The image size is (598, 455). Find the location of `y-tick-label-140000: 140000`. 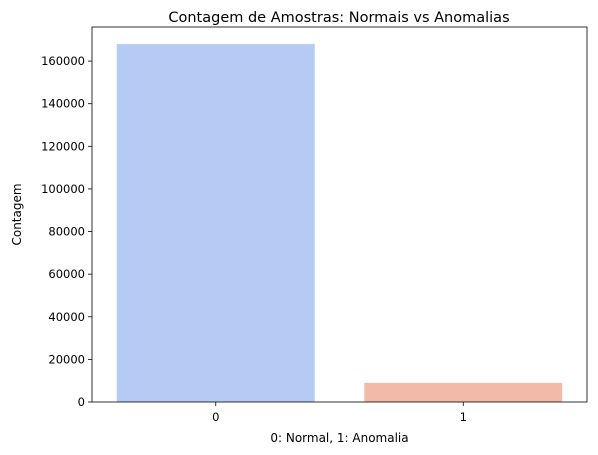

y-tick-label-140000: 140000 is located at coordinates (63, 104).